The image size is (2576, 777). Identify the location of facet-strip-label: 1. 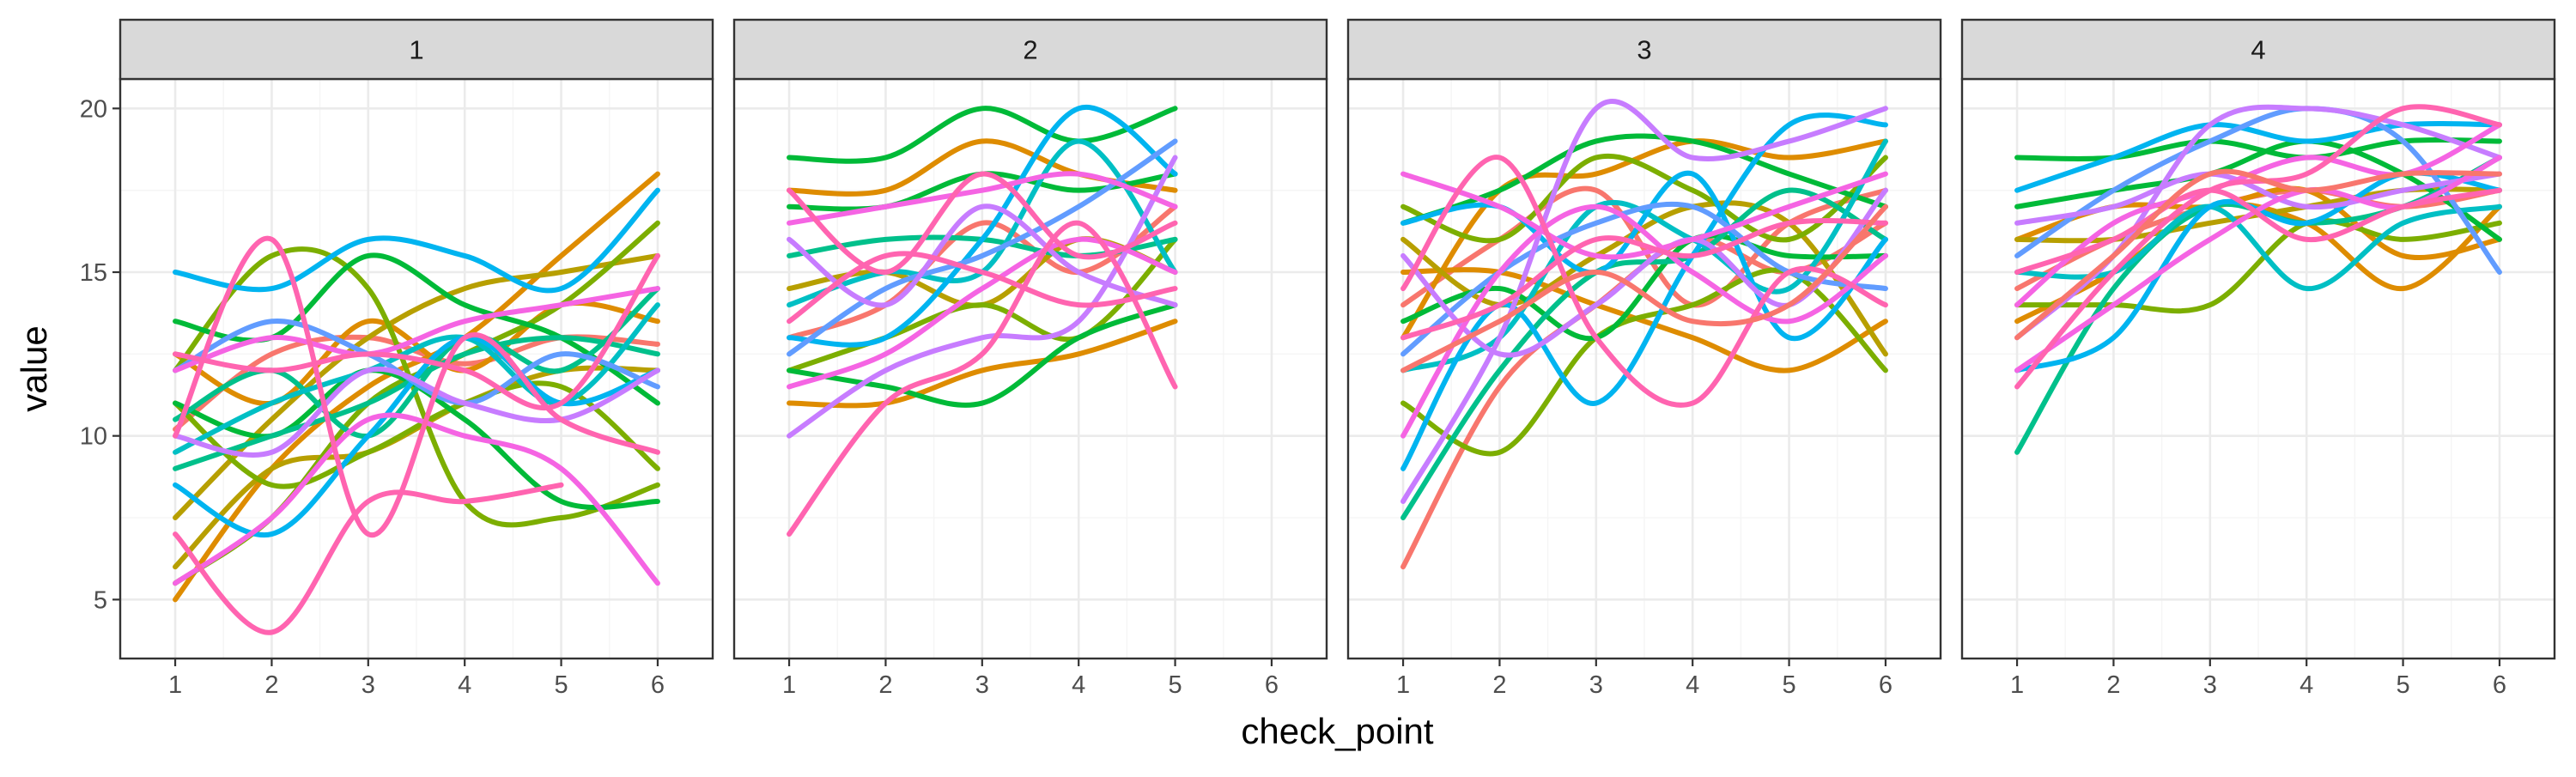
(416, 50).